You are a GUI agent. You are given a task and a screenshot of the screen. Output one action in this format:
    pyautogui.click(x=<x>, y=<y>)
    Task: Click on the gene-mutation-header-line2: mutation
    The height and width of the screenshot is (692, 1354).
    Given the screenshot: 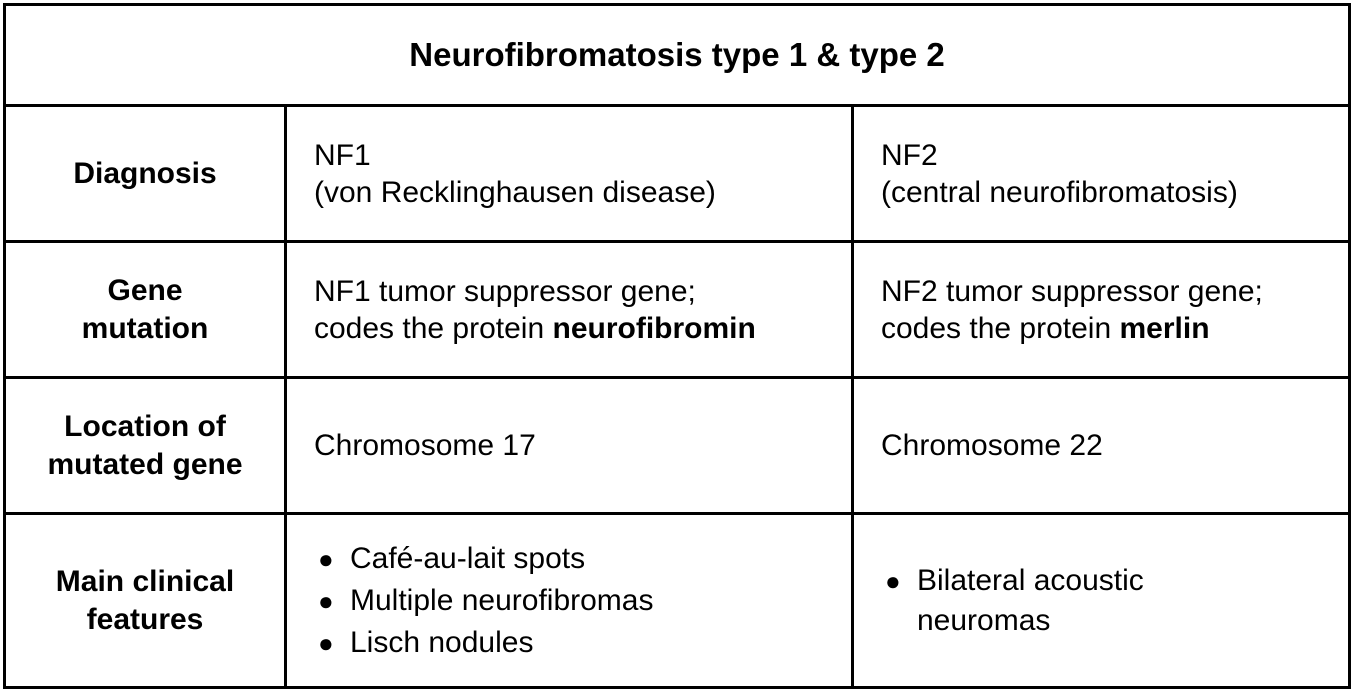 What is the action you would take?
    pyautogui.click(x=145, y=328)
    